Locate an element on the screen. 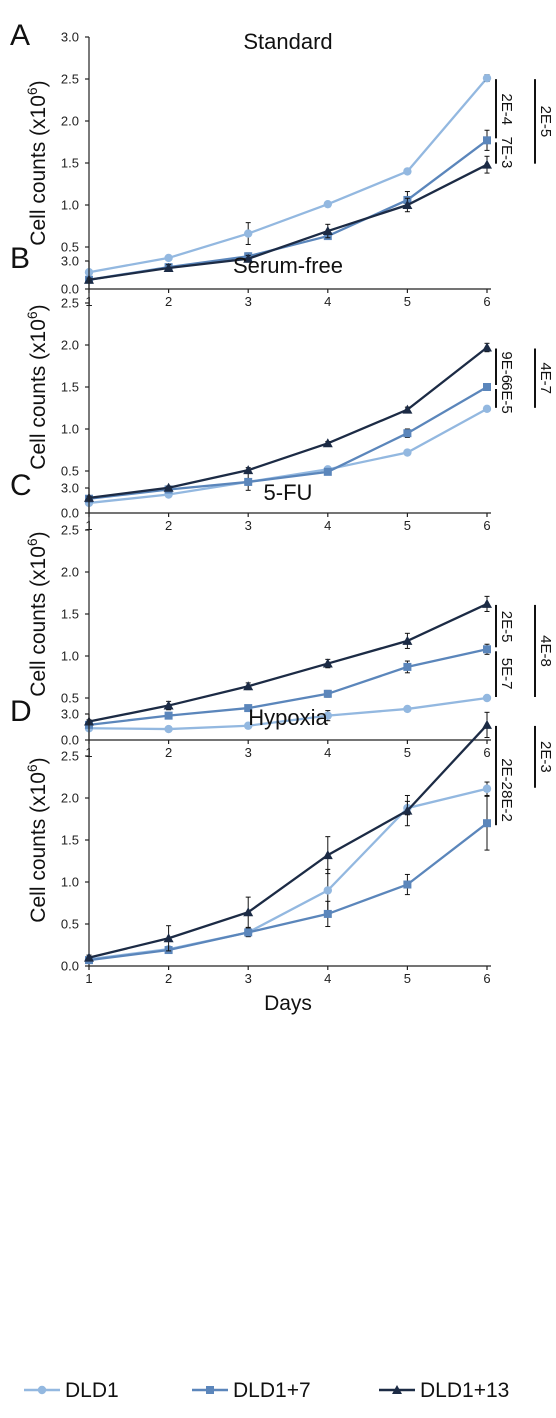  legend-item-dld1-plus-13: DLD1+13 is located at coordinates (444, 1390).